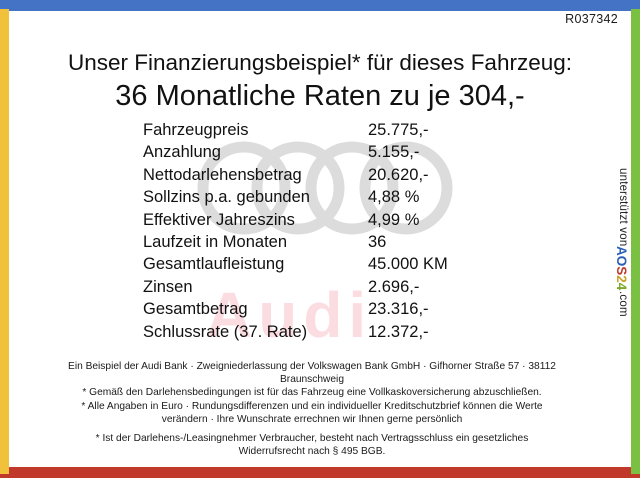 This screenshot has height=478, width=640. Describe the element at coordinates (323, 287) in the screenshot. I see `table-row: Zinsen 2.696,-` at that location.